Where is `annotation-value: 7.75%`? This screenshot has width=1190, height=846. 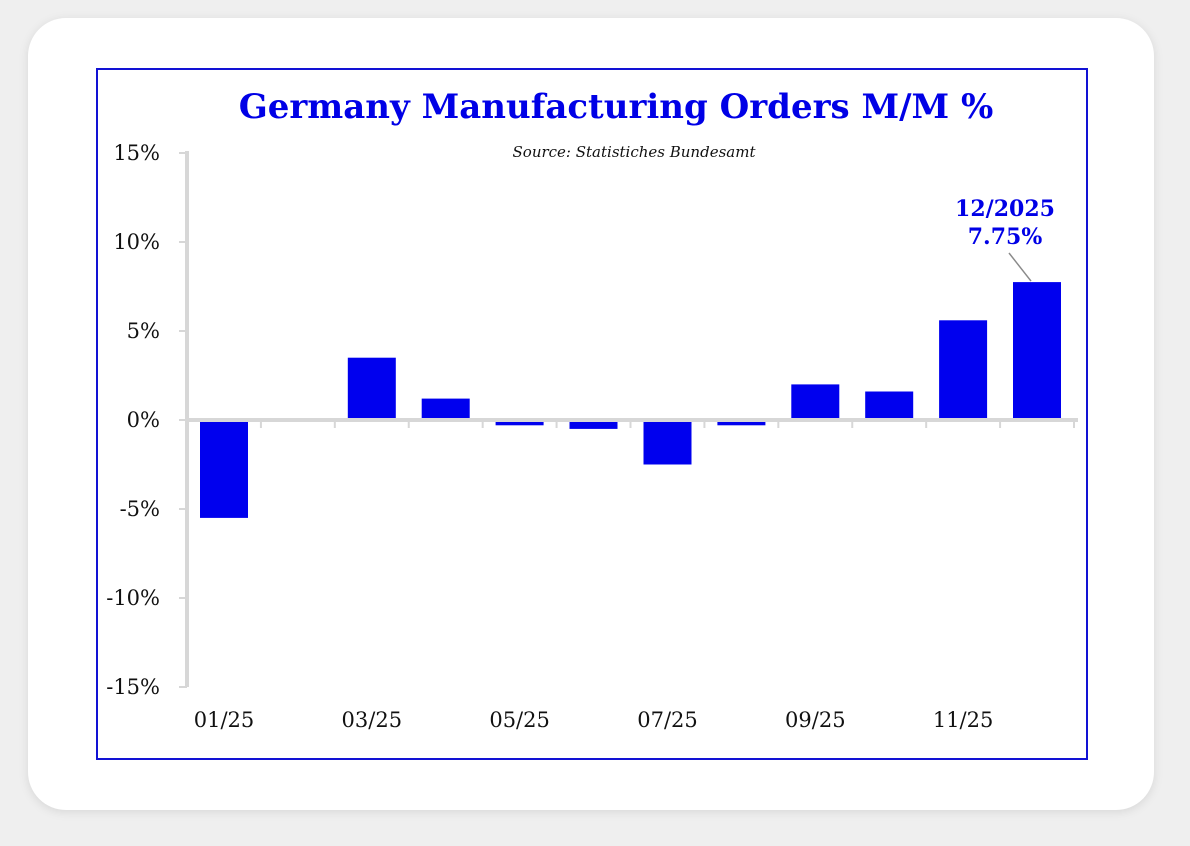 annotation-value: 7.75% is located at coordinates (1005, 237).